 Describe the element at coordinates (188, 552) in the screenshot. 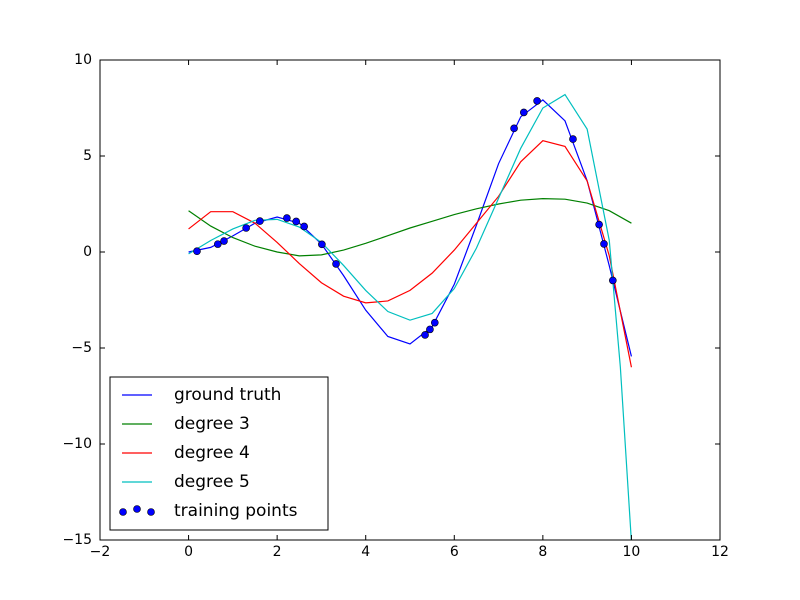

I see `x-tick-label: 0` at that location.